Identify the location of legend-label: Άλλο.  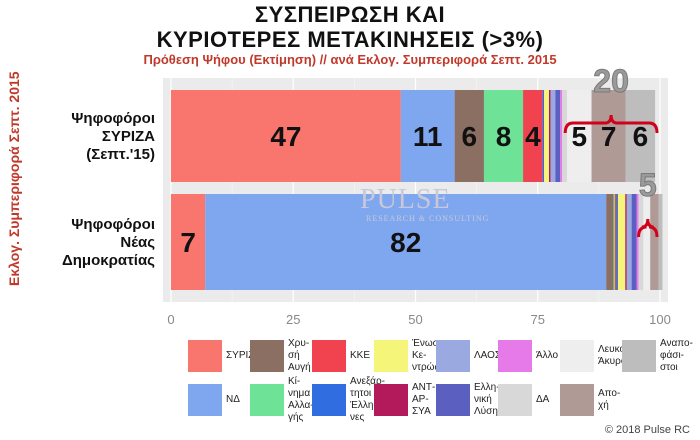
(547, 355).